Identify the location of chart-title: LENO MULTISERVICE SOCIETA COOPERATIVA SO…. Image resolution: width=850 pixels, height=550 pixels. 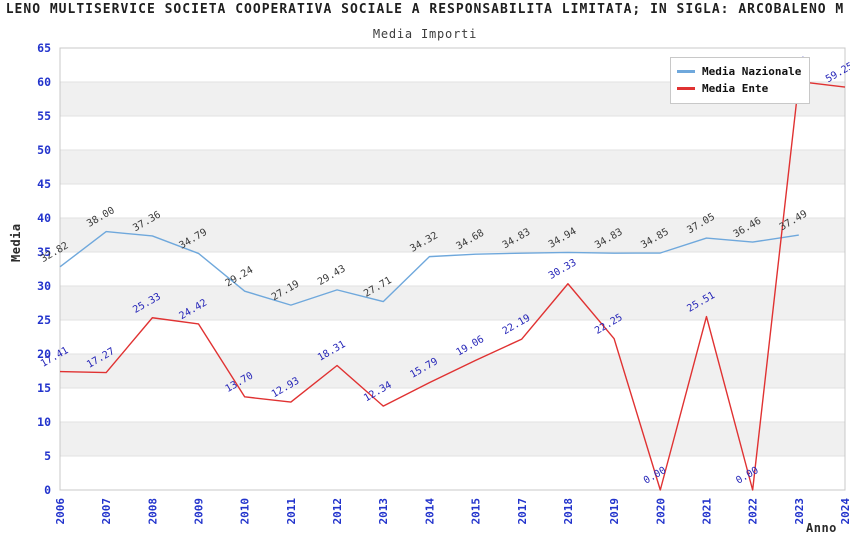
(425, 9).